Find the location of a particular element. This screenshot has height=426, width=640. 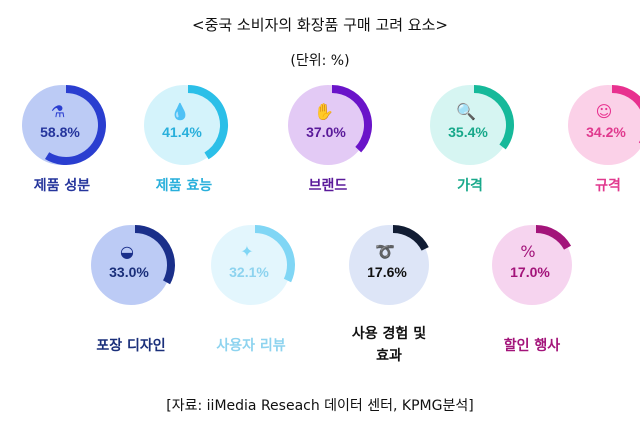

gauge-item: 🔍 35.4% 가격 is located at coordinates (472, 139).